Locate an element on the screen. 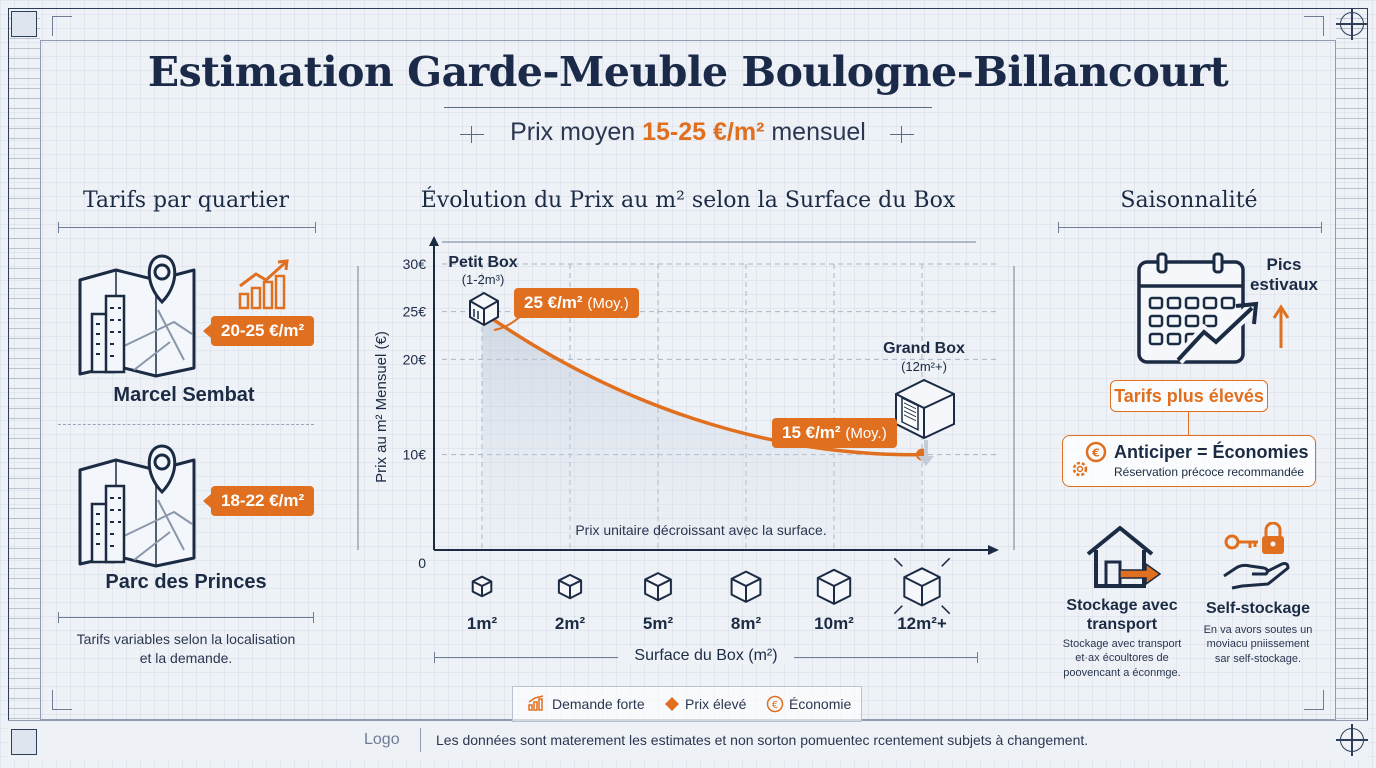 This screenshot has width=1376, height=768. subtitle-price-range: 15-25 €/m² is located at coordinates (703, 132).